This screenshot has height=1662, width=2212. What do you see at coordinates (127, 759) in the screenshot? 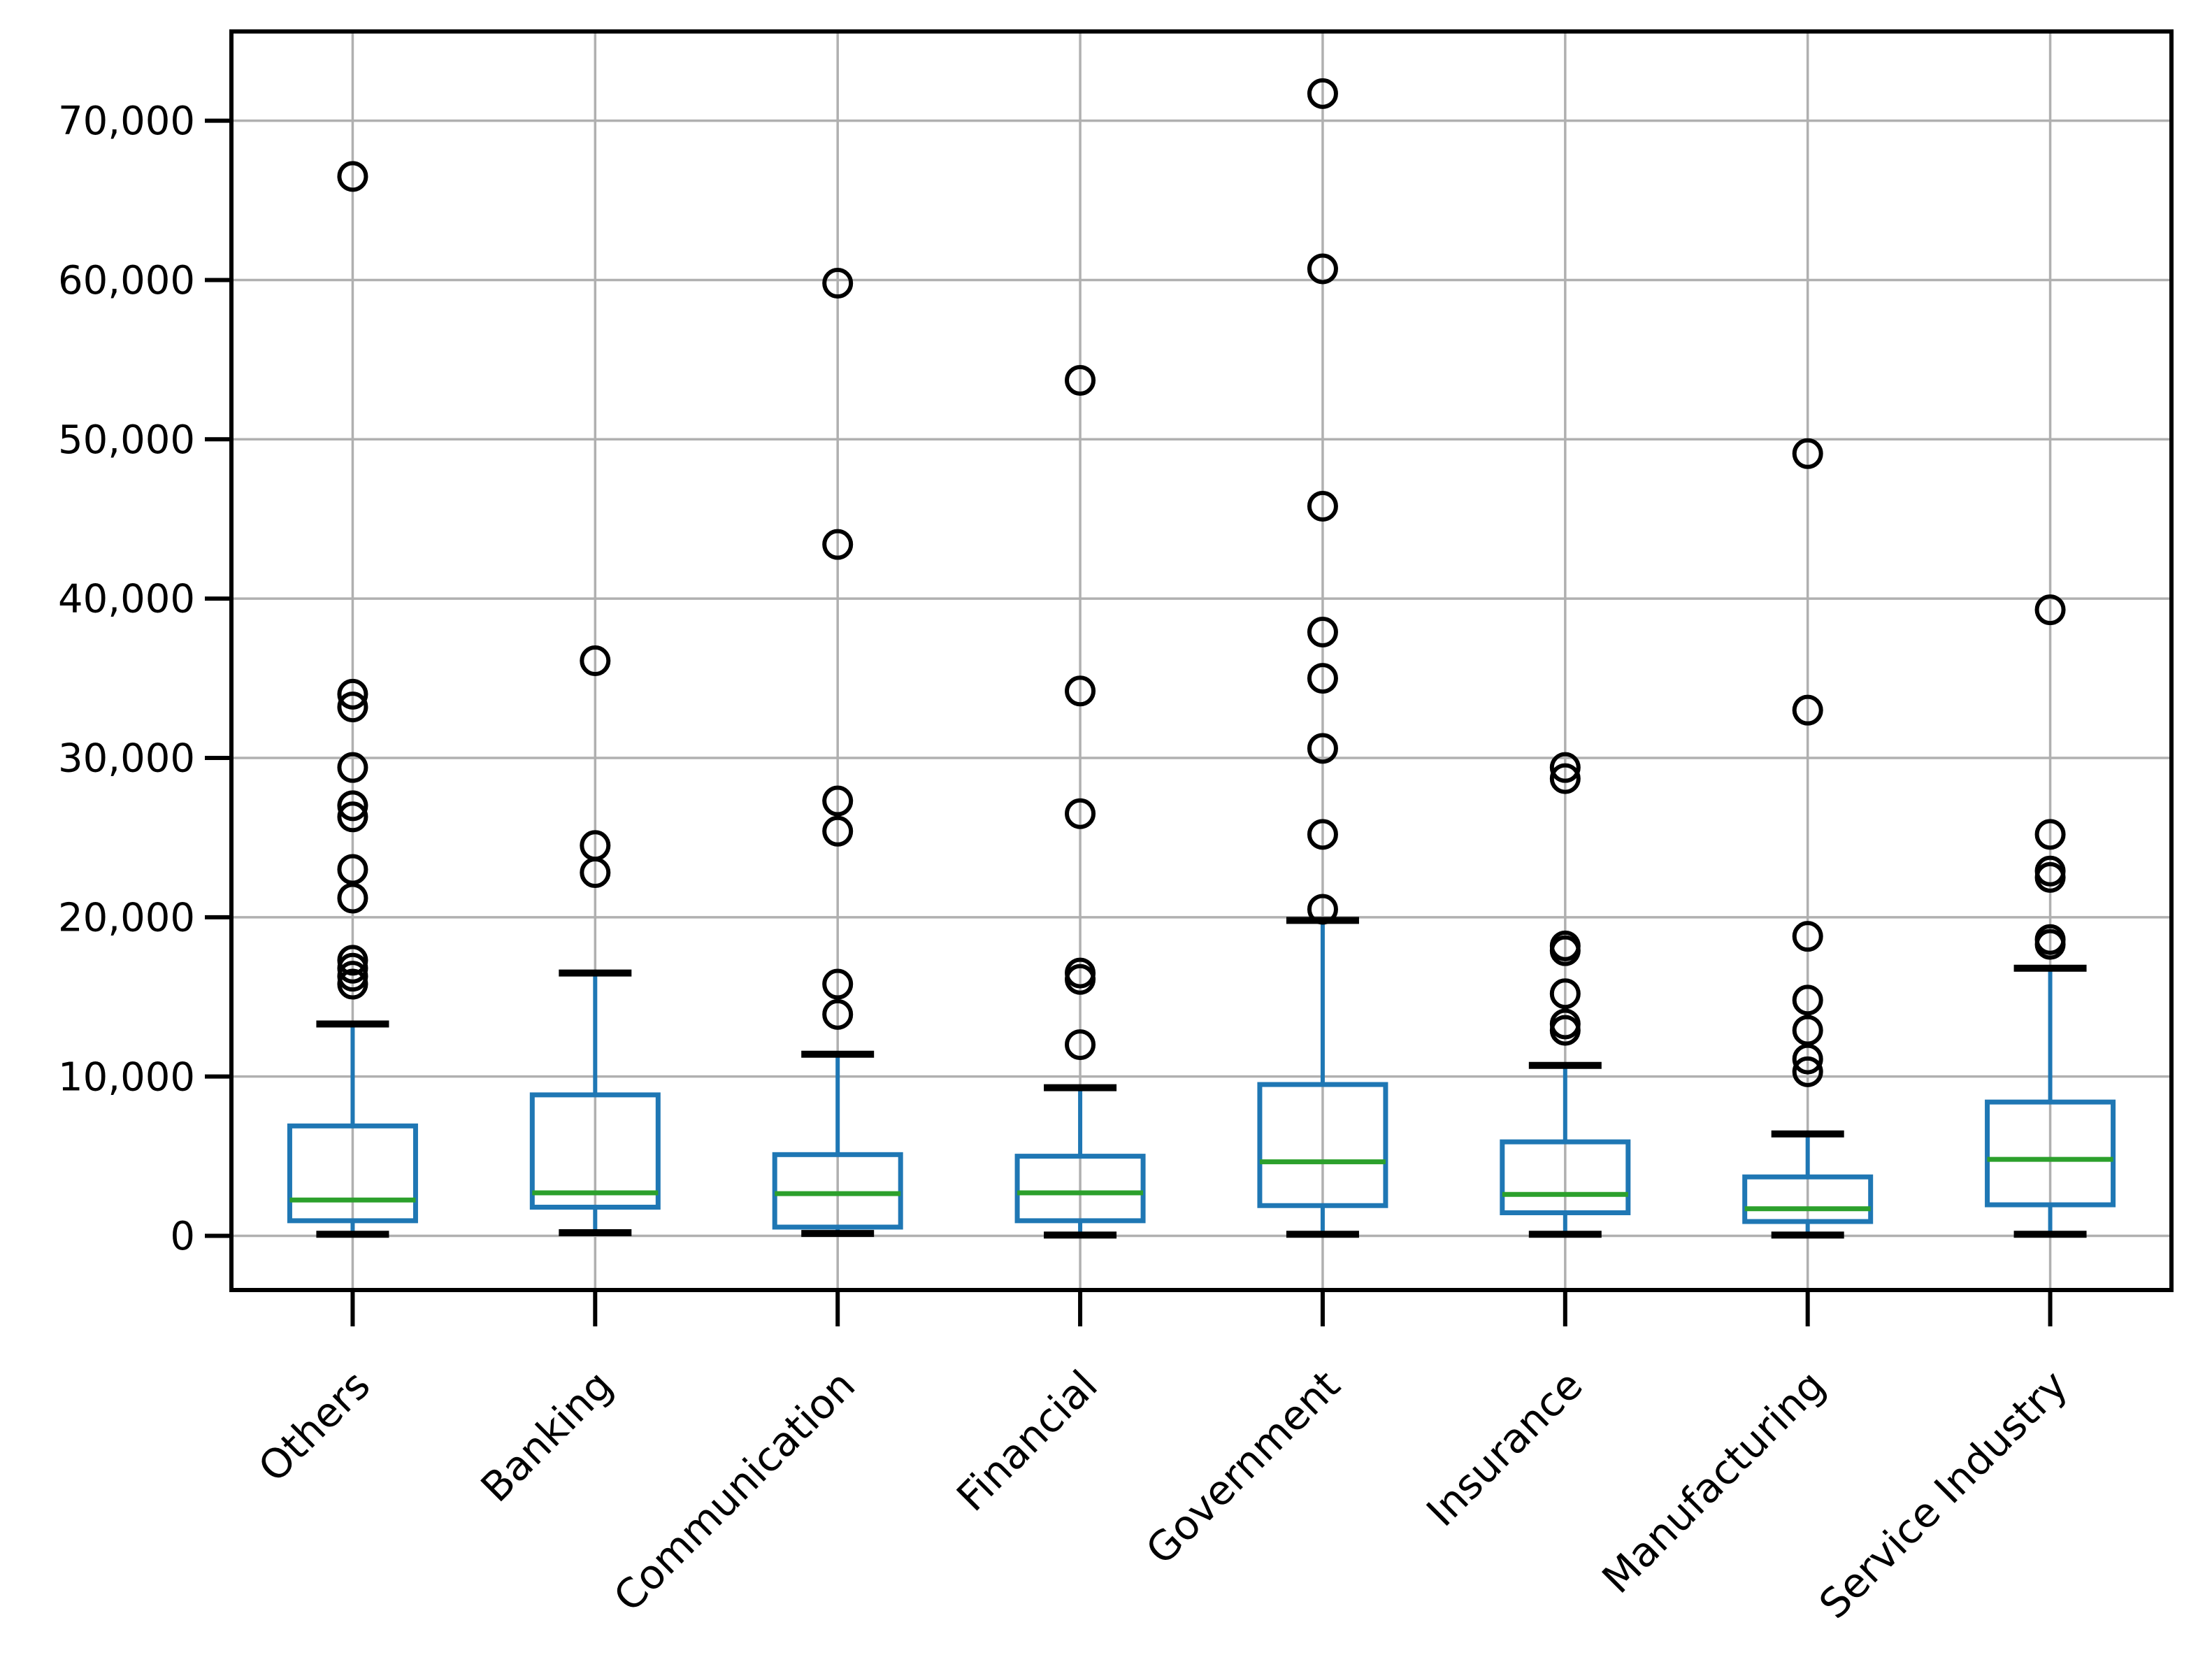
I see `y-axis-tick-label: 30,000` at bounding box center [127, 759].